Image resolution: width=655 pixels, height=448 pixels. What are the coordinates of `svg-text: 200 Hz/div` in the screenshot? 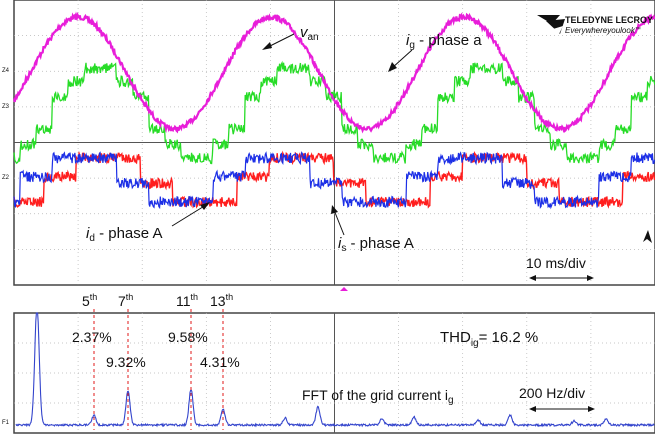 It's located at (552, 393).